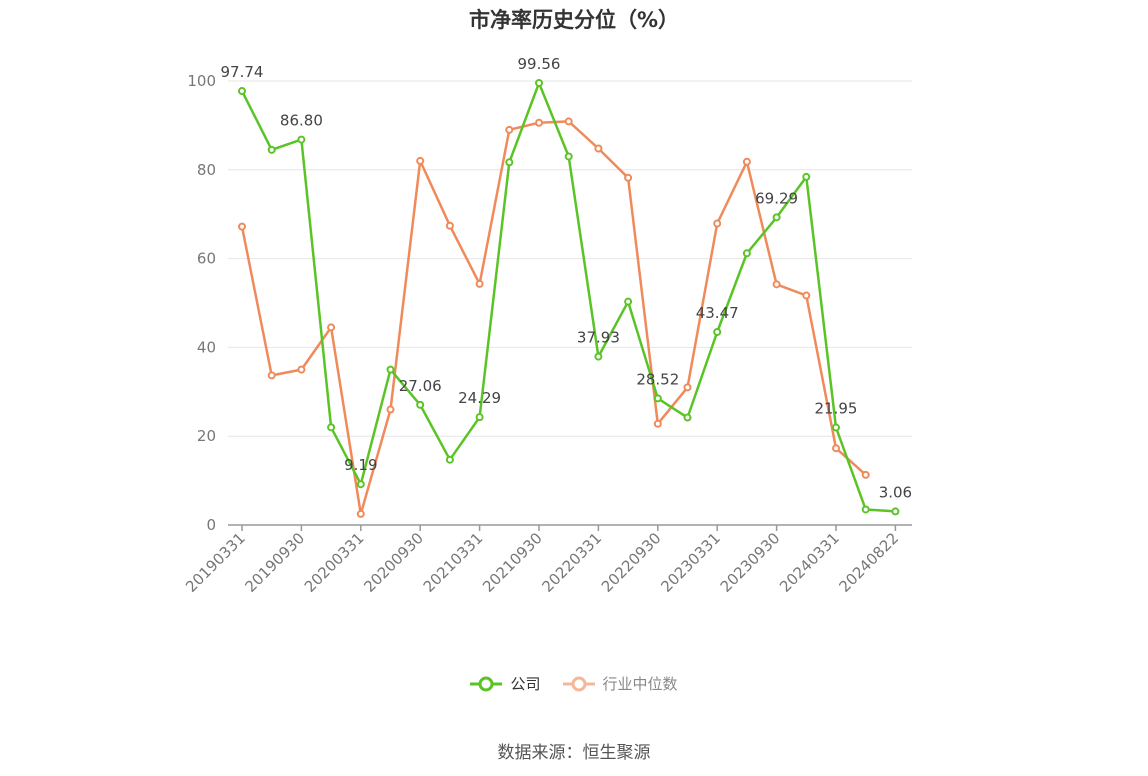 The height and width of the screenshot is (776, 1148). What do you see at coordinates (206, 170) in the screenshot?
I see `y-tick-label: 80` at bounding box center [206, 170].